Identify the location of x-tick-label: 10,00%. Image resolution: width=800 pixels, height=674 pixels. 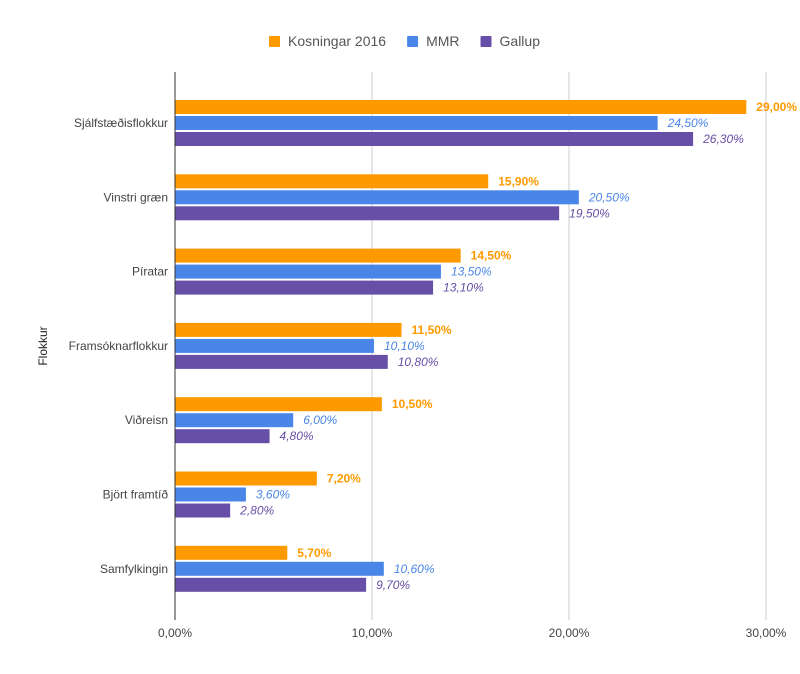
(372, 633).